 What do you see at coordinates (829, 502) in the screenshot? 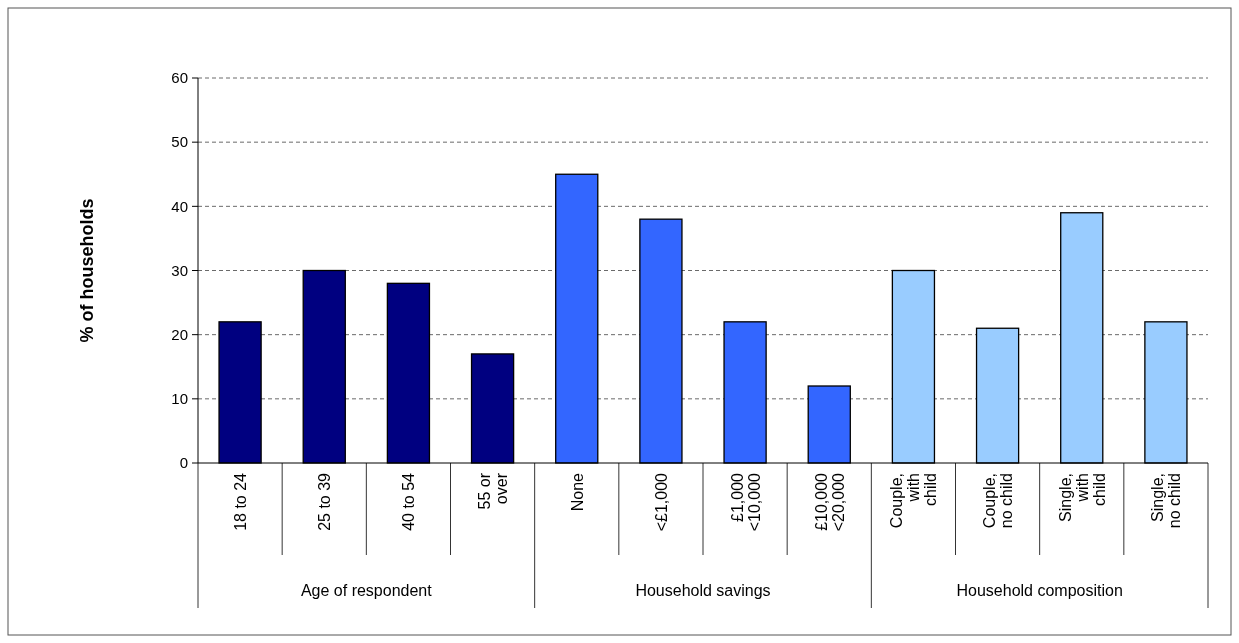
I see `x-tick-label: £10,000 <20,000` at bounding box center [829, 502].